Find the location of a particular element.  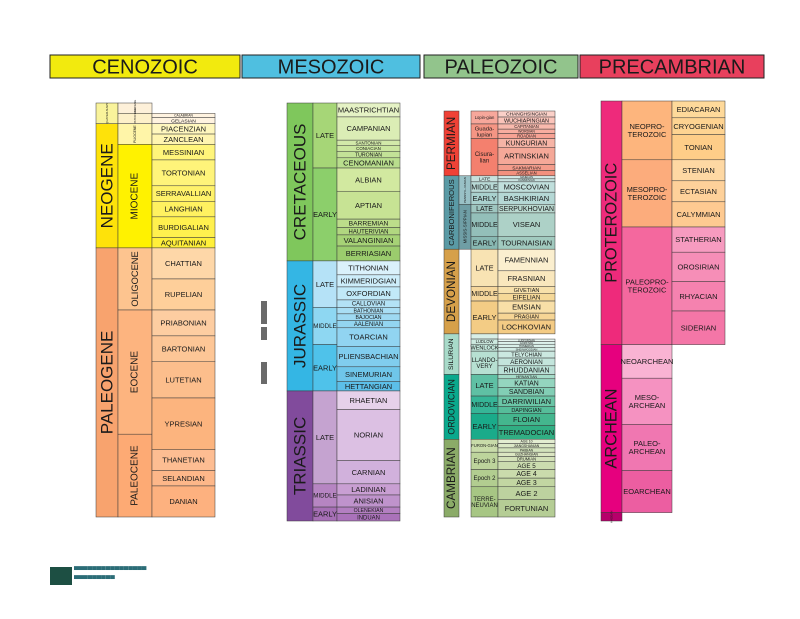

stage-norian-label: NORIAN is located at coordinates (368, 435).